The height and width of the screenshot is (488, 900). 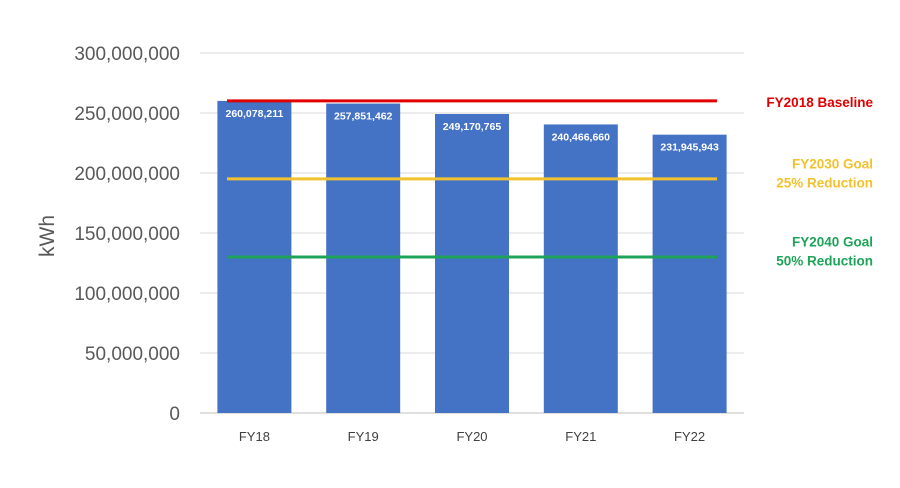 I want to click on y-tick-label: 200,000,000, so click(x=127, y=174).